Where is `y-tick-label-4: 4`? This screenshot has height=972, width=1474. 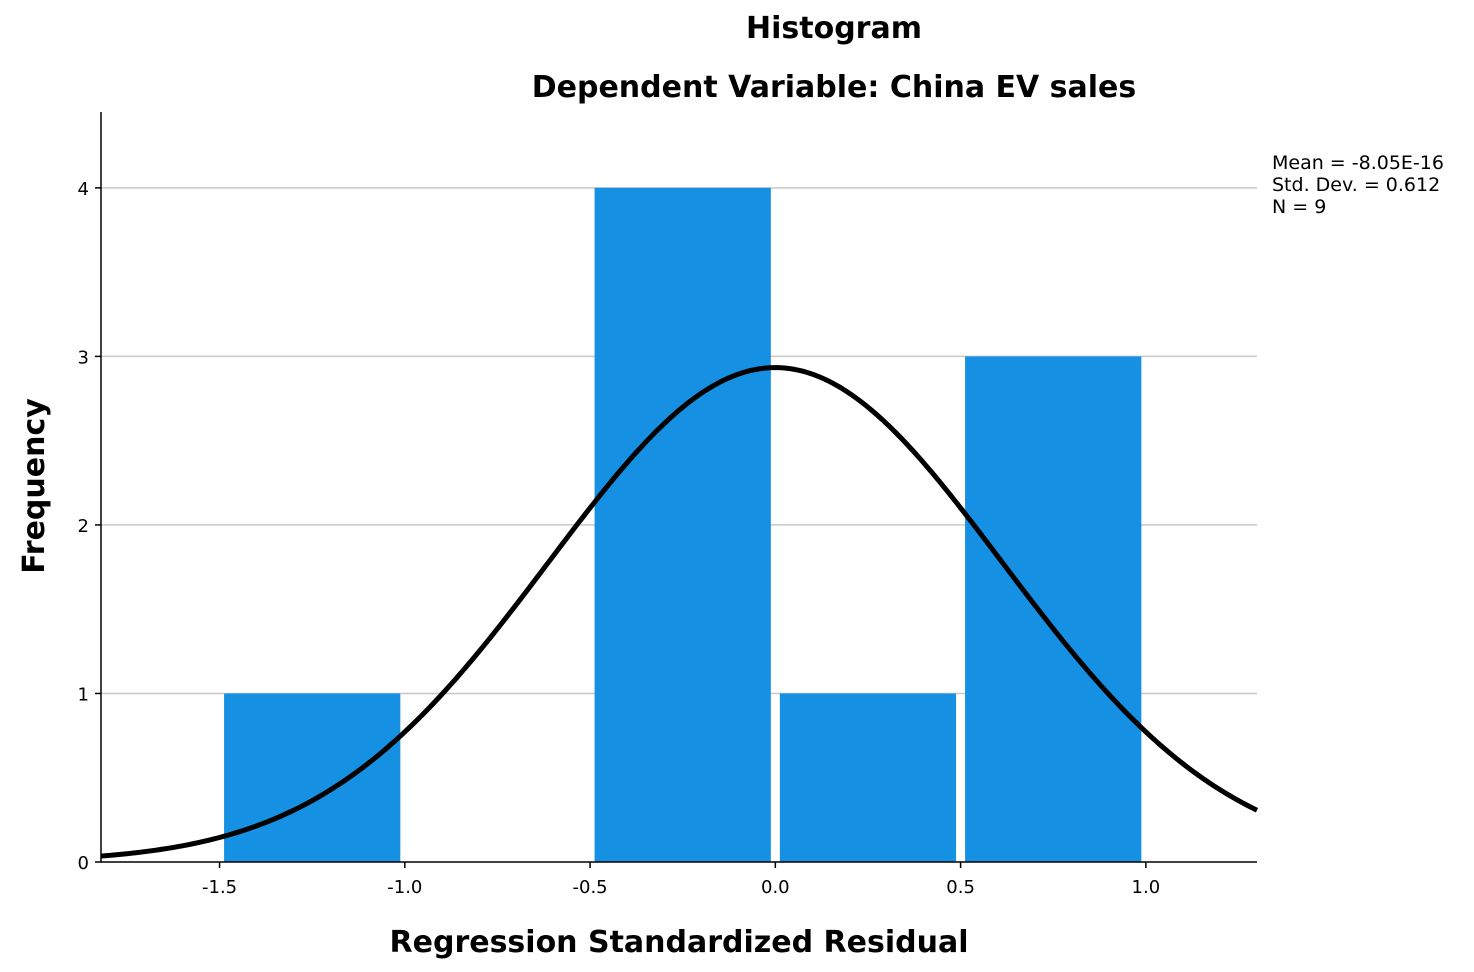
y-tick-label-4: 4 is located at coordinates (83, 189).